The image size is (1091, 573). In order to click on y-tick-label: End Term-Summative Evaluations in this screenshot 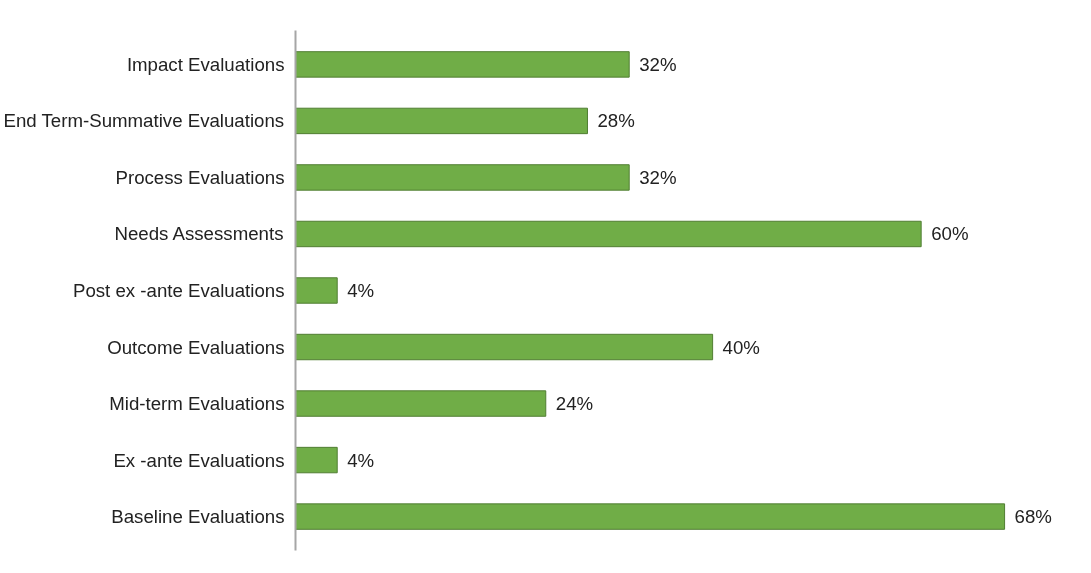, I will do `click(144, 121)`.